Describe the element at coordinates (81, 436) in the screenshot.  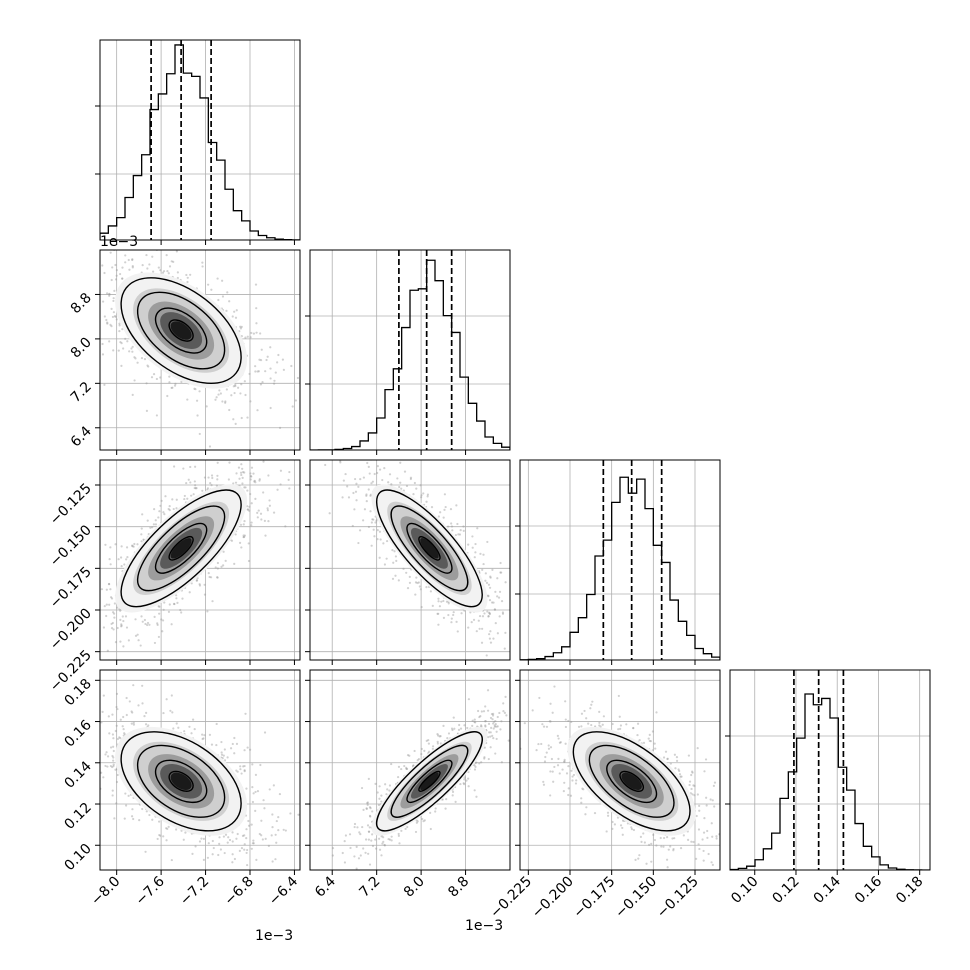
I see `y-tick-label-1-0: 6.4` at that location.